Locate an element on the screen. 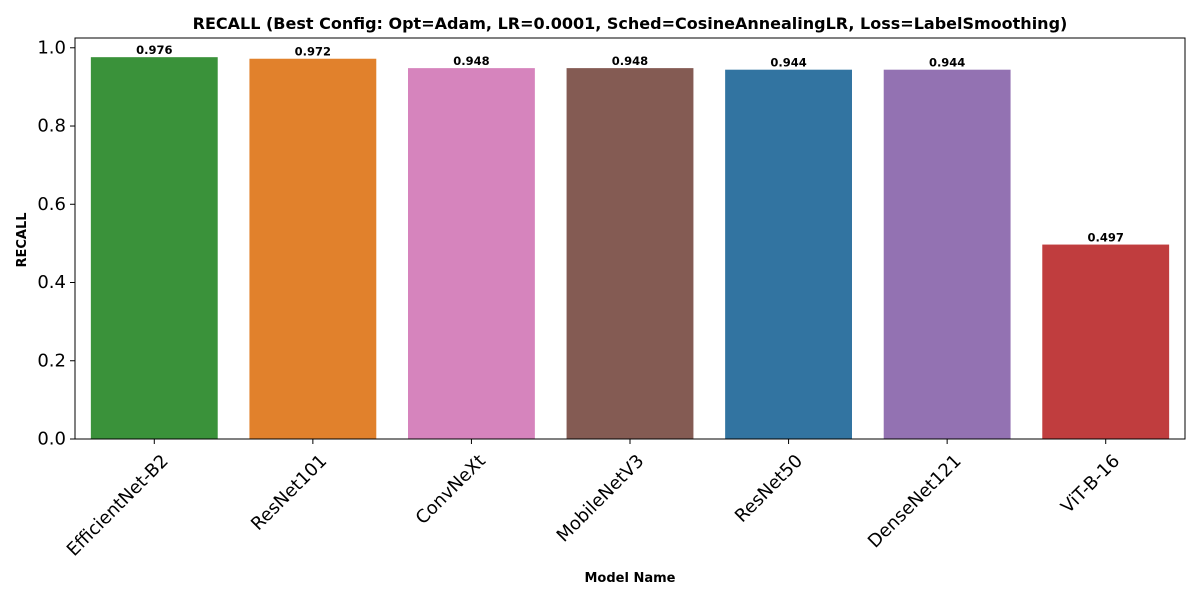 The height and width of the screenshot is (600, 1200). bar-value-label: 0.972 is located at coordinates (313, 52).